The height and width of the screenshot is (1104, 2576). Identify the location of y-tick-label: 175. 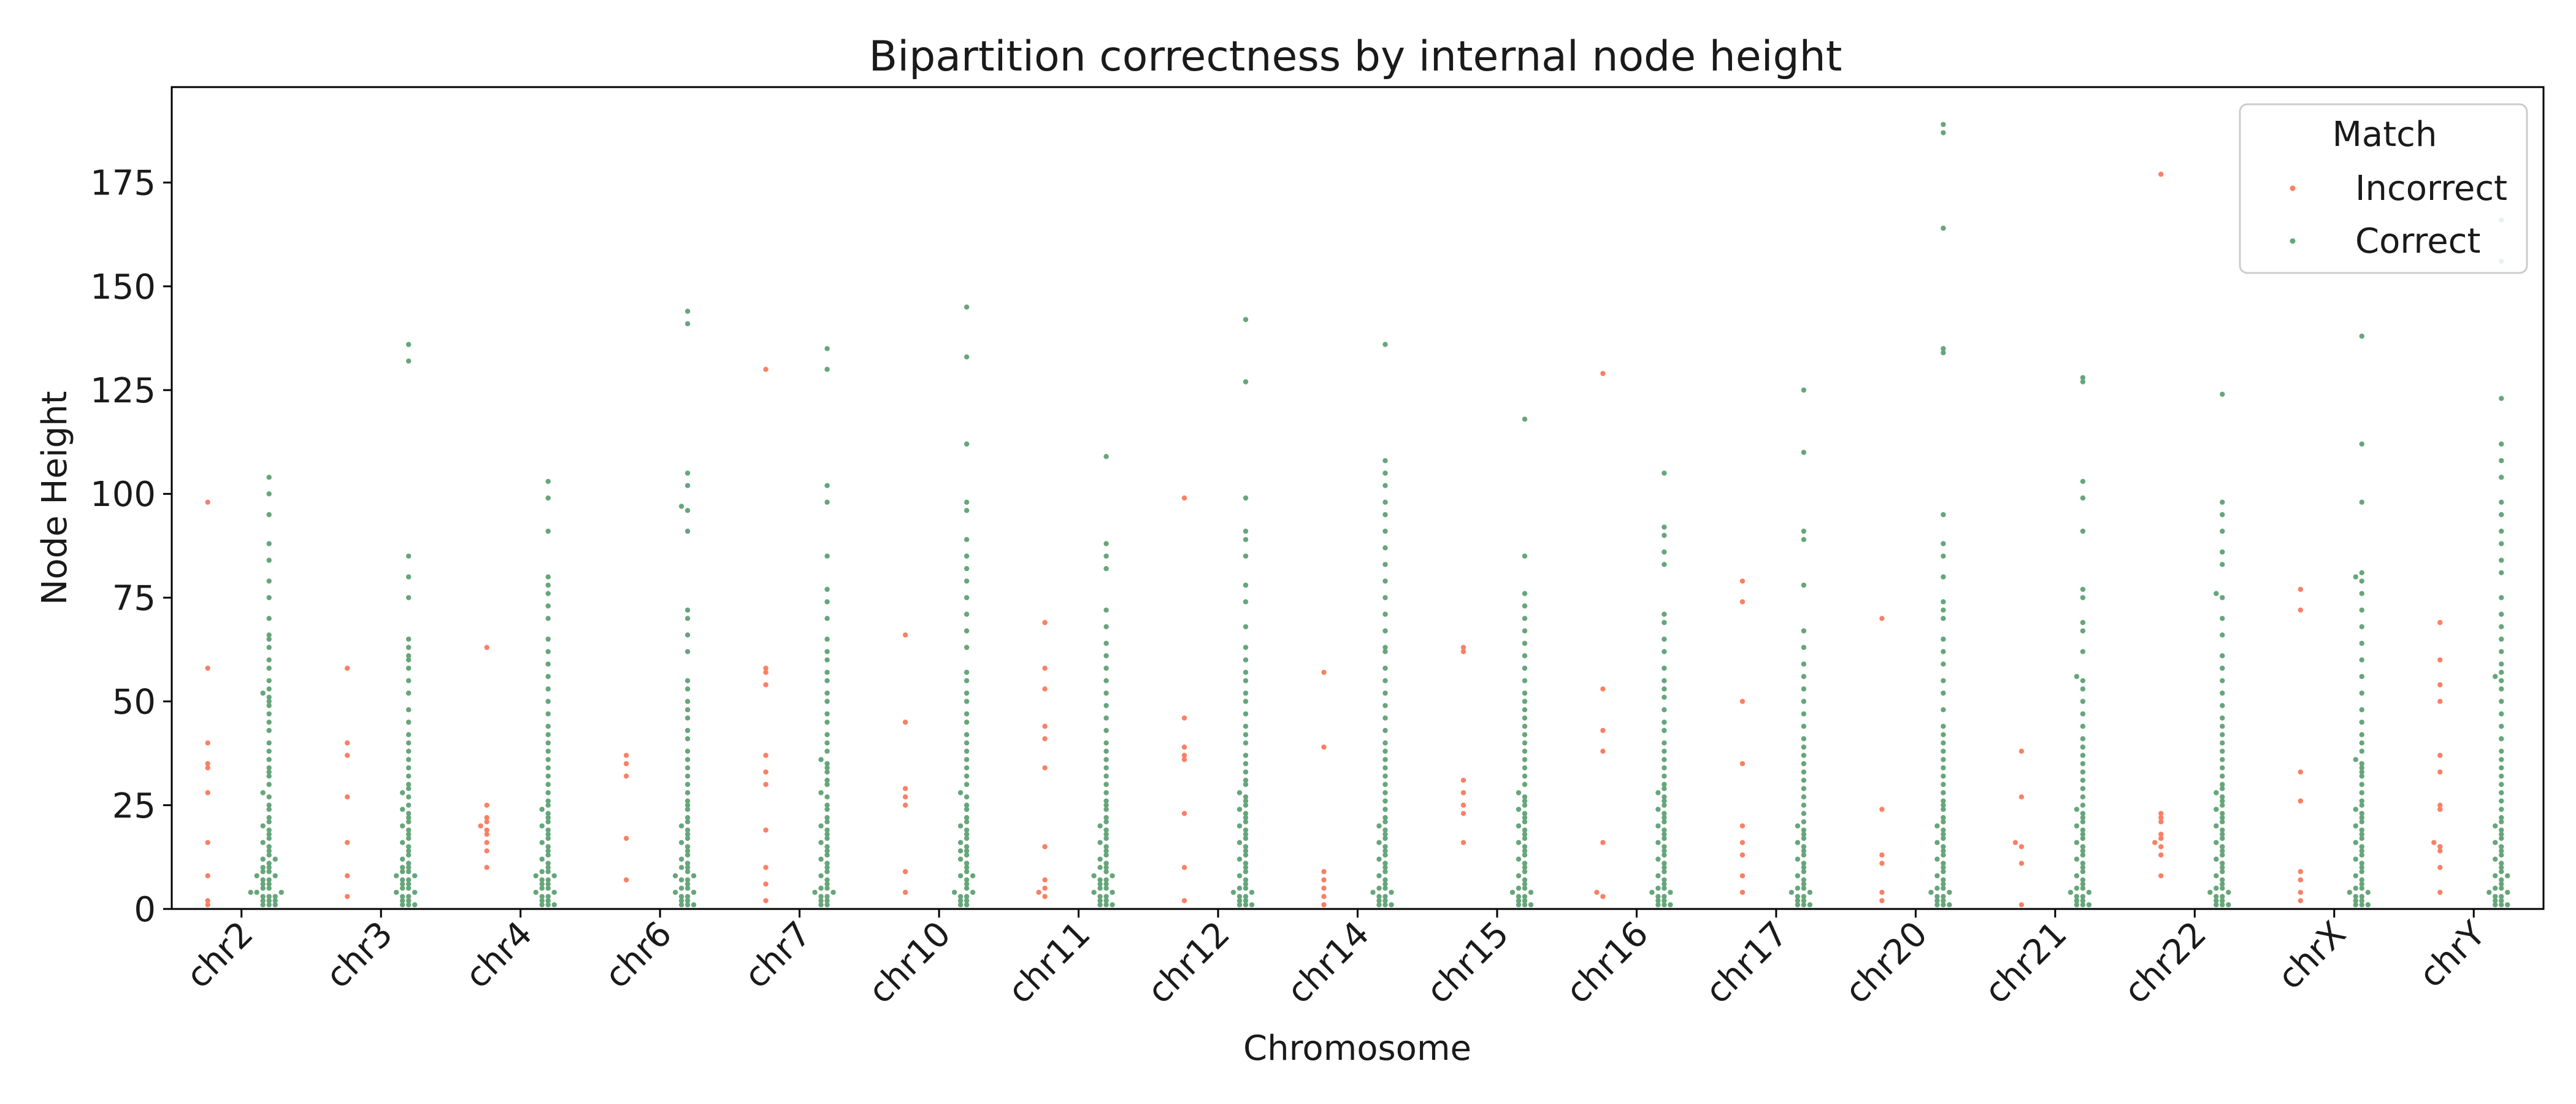
(123, 184).